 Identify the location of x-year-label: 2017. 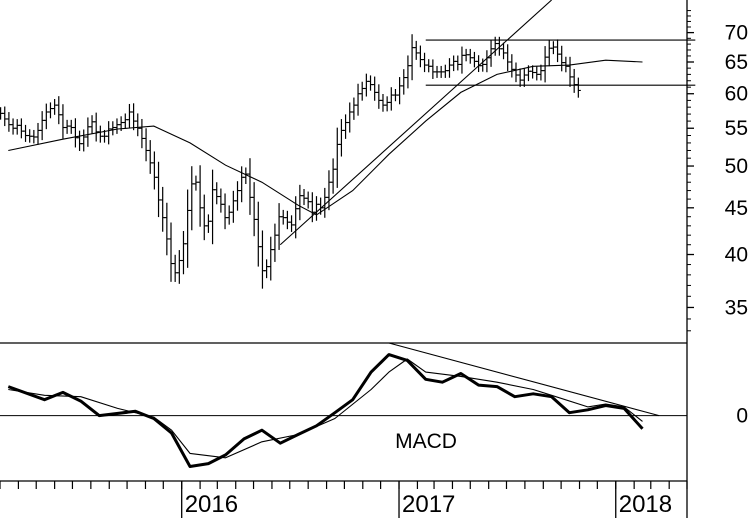
(428, 504).